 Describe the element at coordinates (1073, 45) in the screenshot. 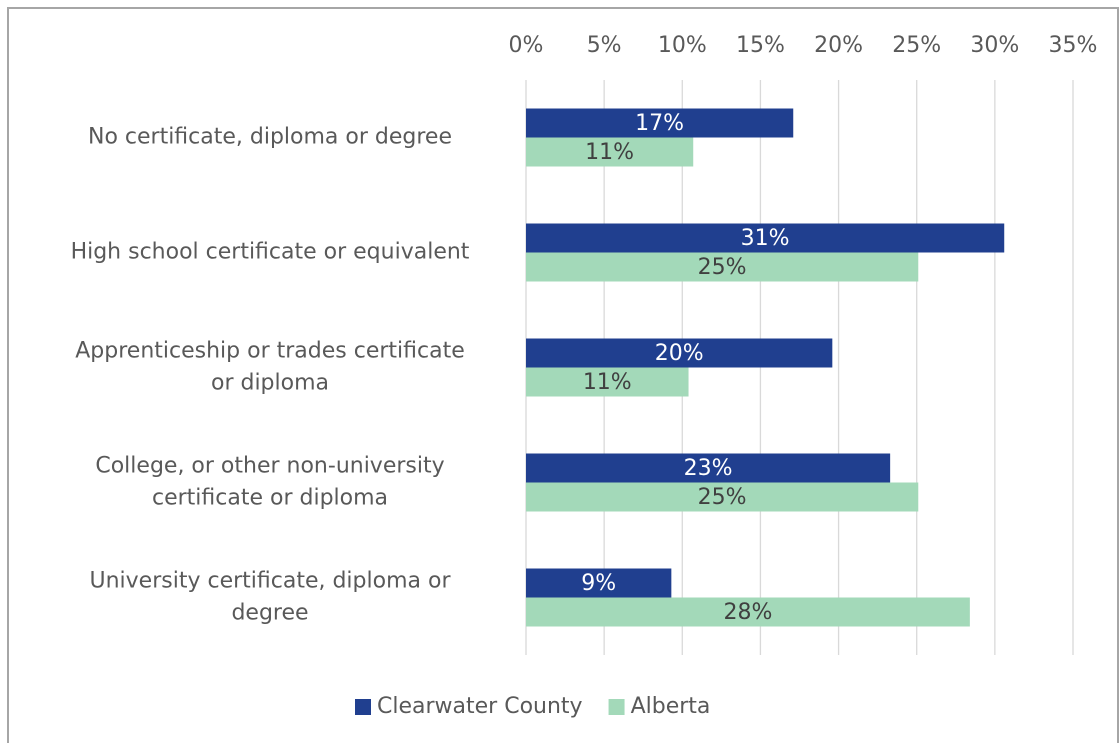

I see `x-tick-label: 35%` at that location.